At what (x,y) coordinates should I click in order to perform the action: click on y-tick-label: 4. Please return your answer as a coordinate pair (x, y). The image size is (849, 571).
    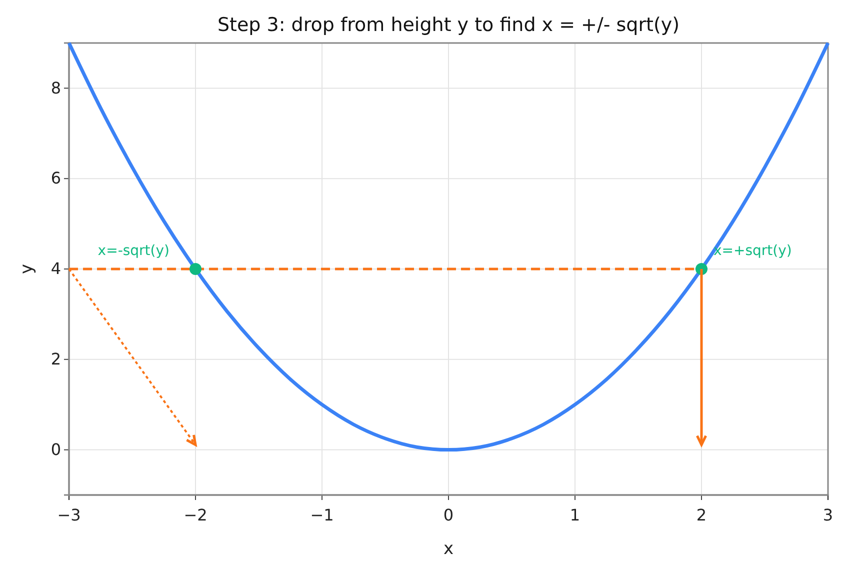
    Looking at the image, I should click on (55, 268).